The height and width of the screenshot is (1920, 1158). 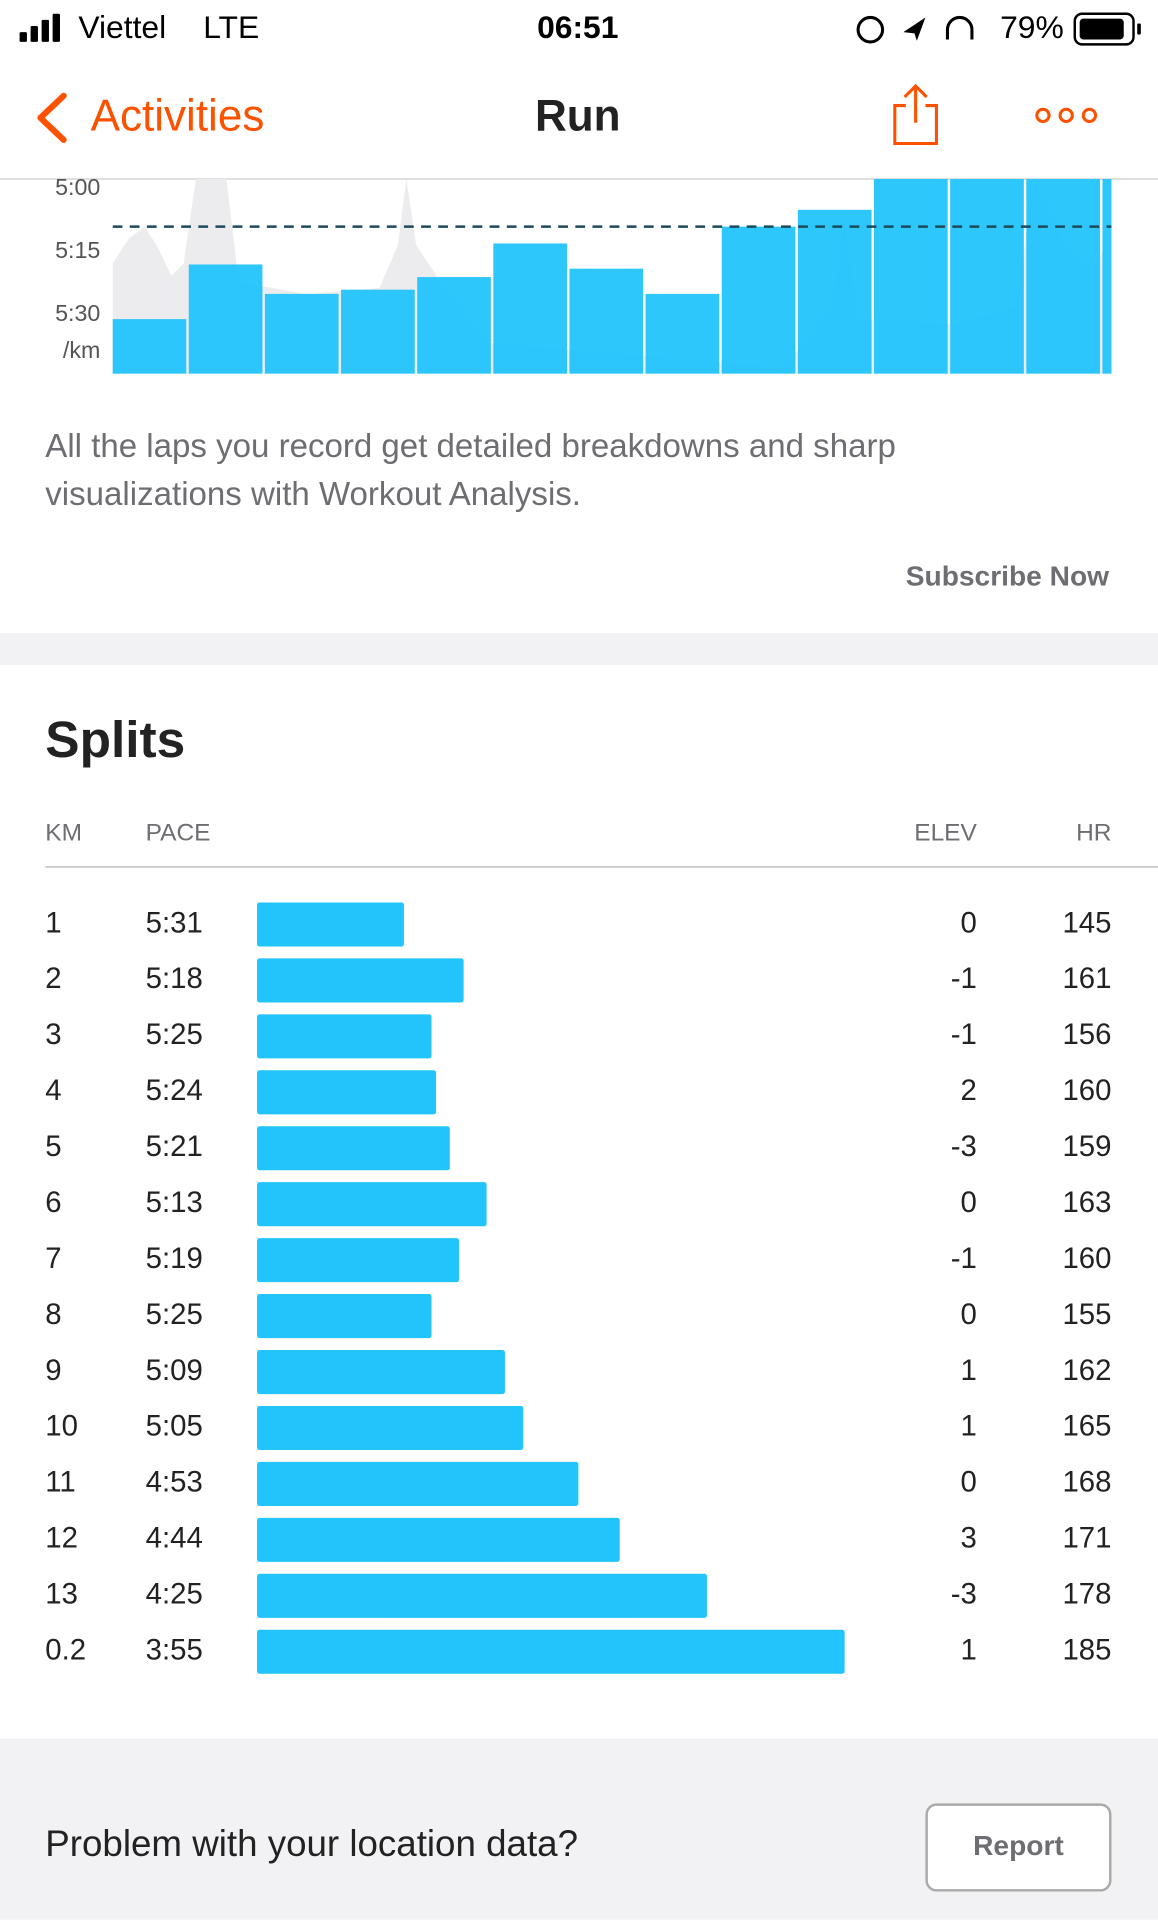 I want to click on share-button, so click(x=915, y=114).